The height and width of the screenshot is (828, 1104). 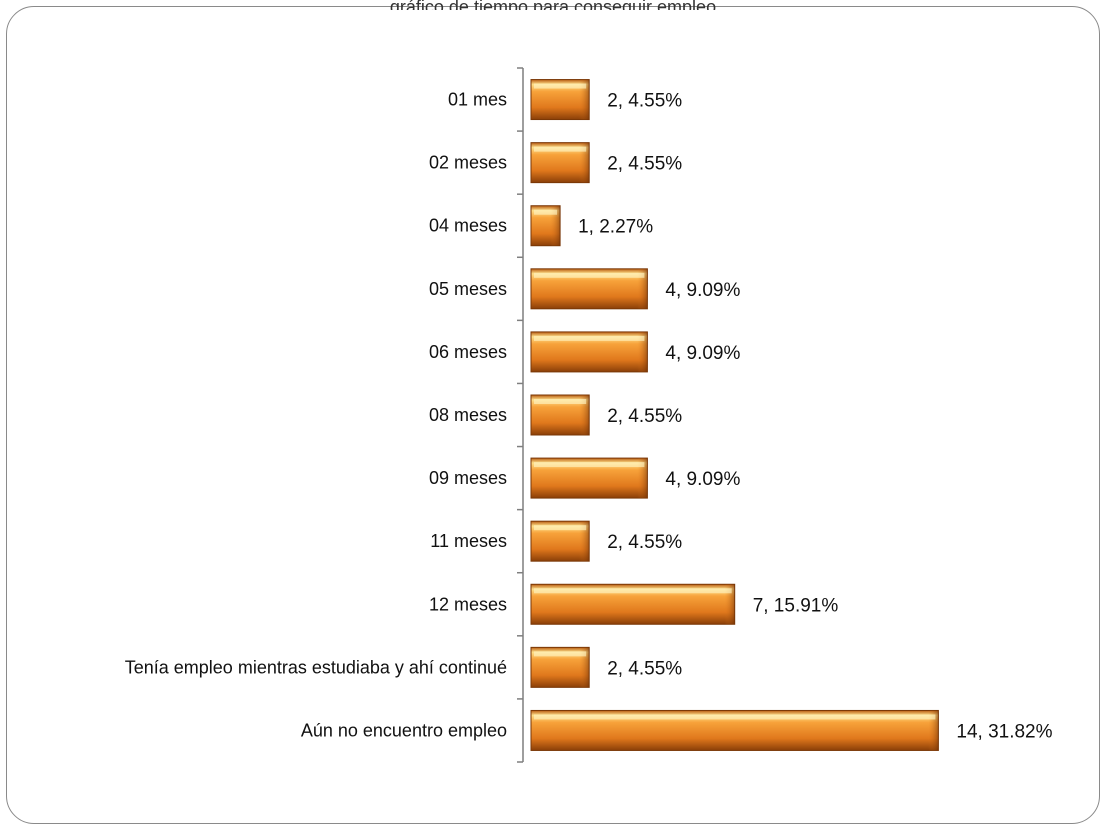 What do you see at coordinates (468, 226) in the screenshot?
I see `category-label: 04 meses` at bounding box center [468, 226].